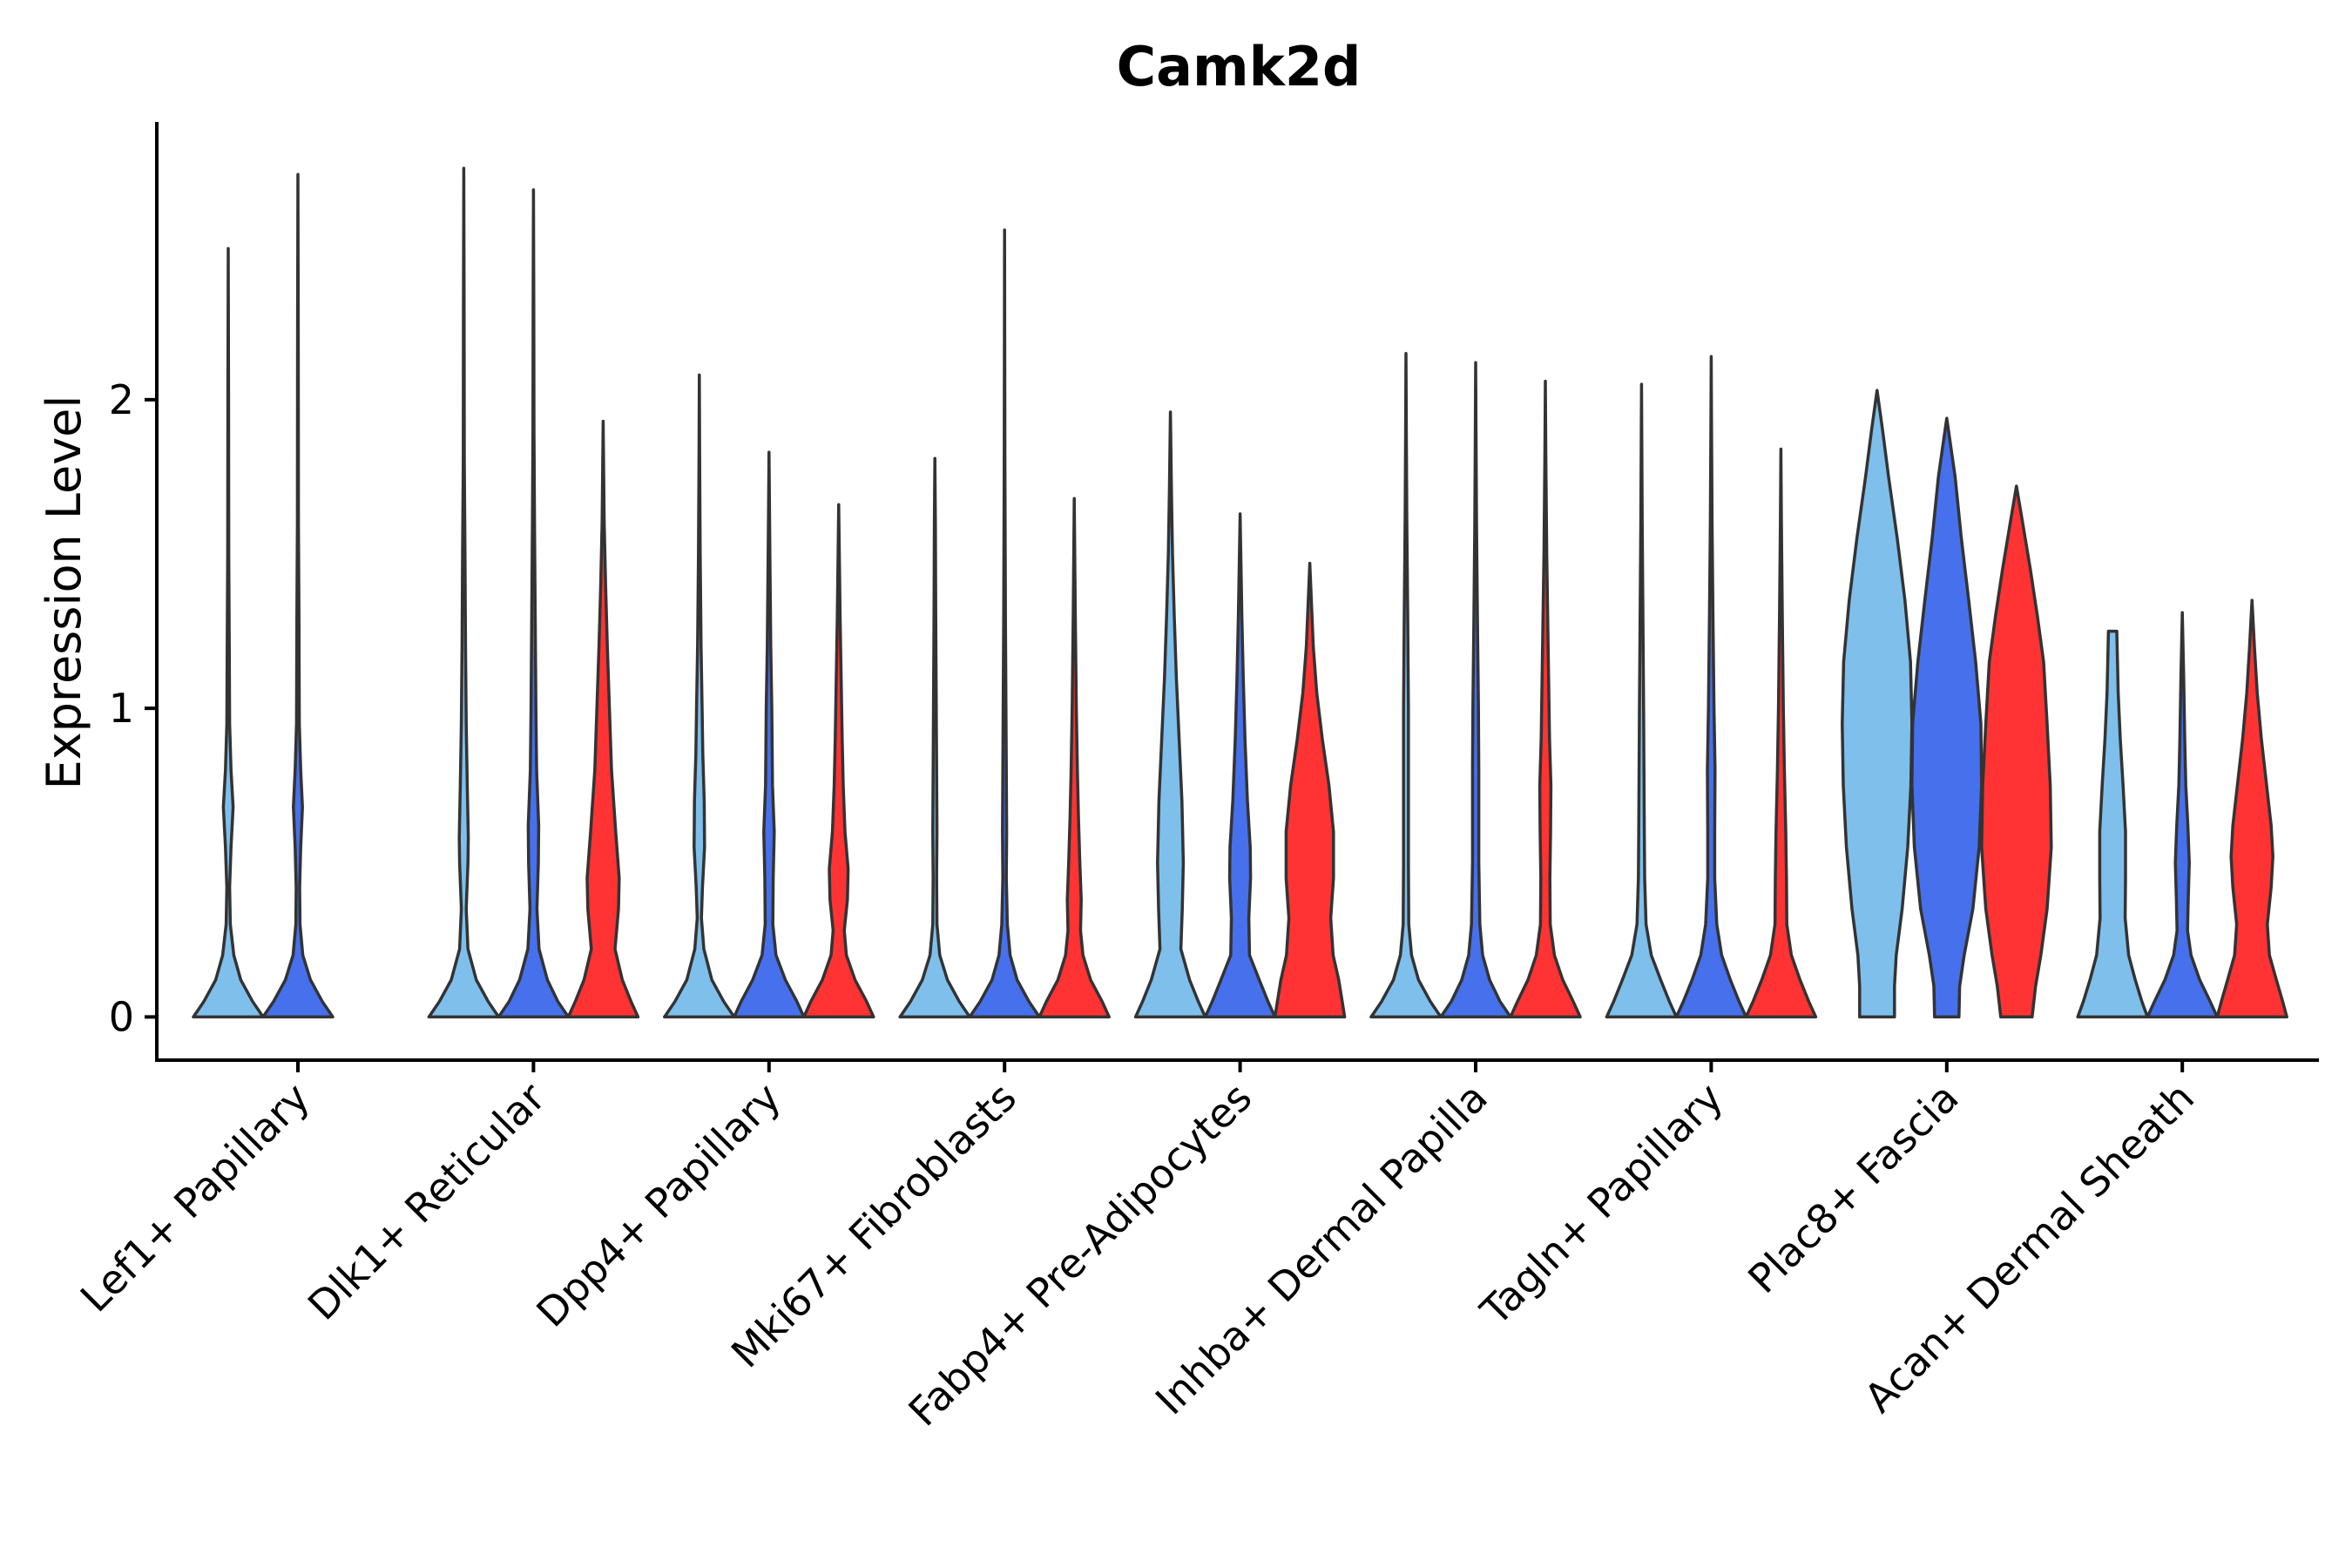 This screenshot has height=1568, width=2352. Describe the element at coordinates (195, 1197) in the screenshot. I see `x-tick-label: Lef1+ Papillary` at that location.